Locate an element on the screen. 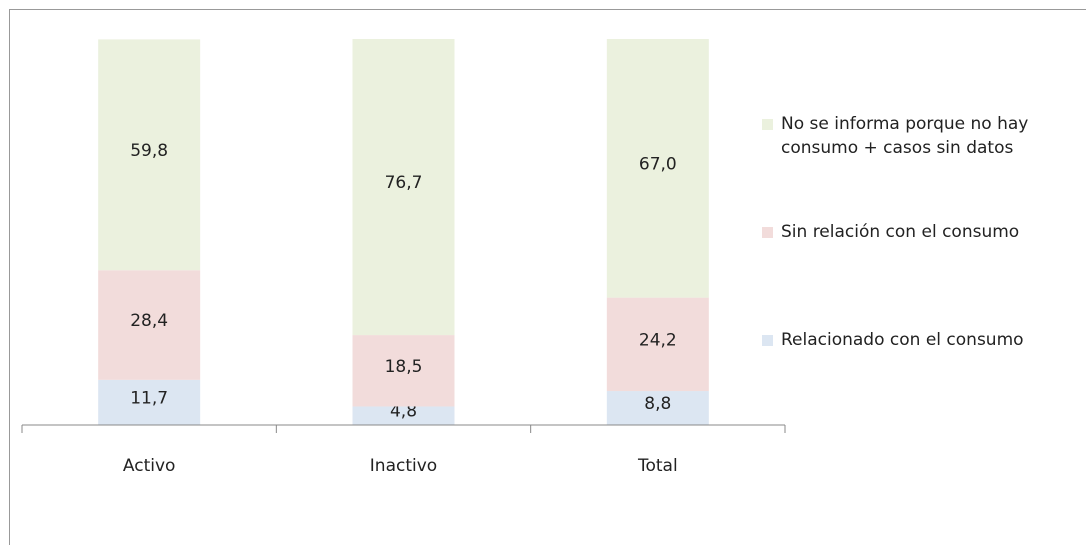 This screenshot has width=1086, height=545. legend-item: Sin relación con el consumo is located at coordinates (917, 232).